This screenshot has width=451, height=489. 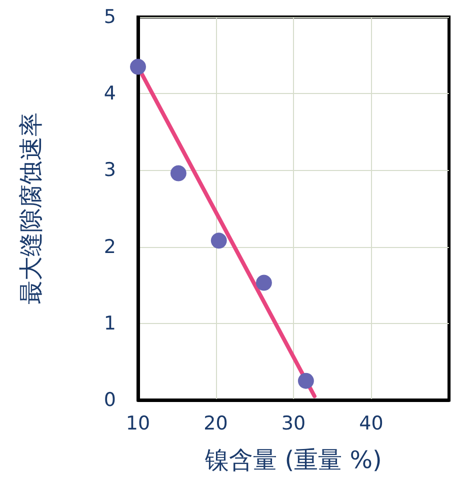 I want to click on y-tick-label: 1, so click(x=110, y=323).